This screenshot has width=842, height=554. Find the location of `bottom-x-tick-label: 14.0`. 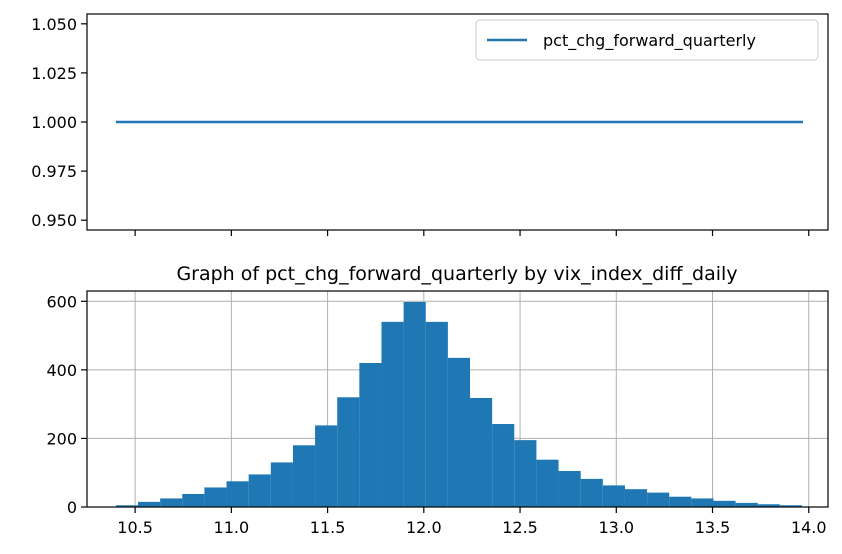

bottom-x-tick-label: 14.0 is located at coordinates (809, 527).